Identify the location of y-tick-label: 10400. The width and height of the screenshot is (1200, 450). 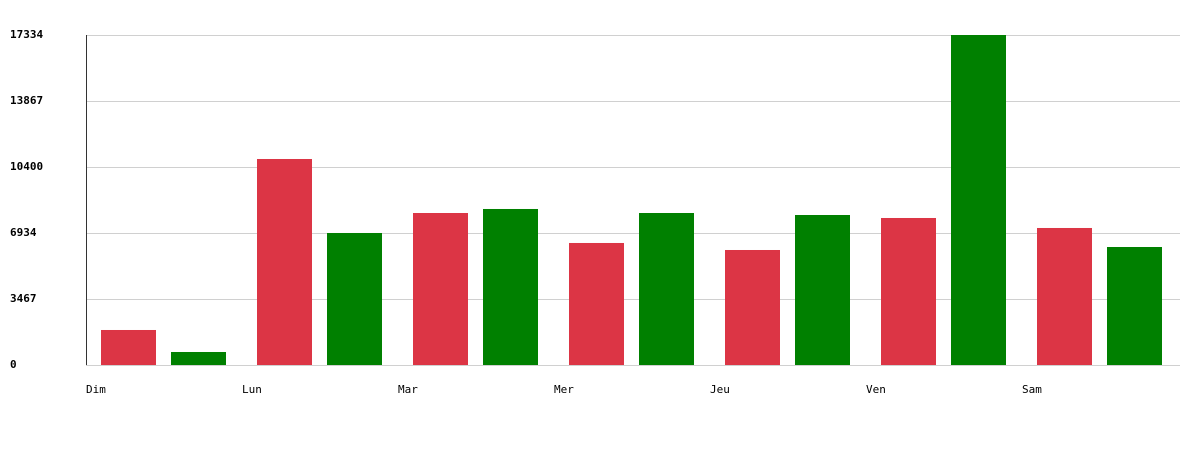
(26, 166).